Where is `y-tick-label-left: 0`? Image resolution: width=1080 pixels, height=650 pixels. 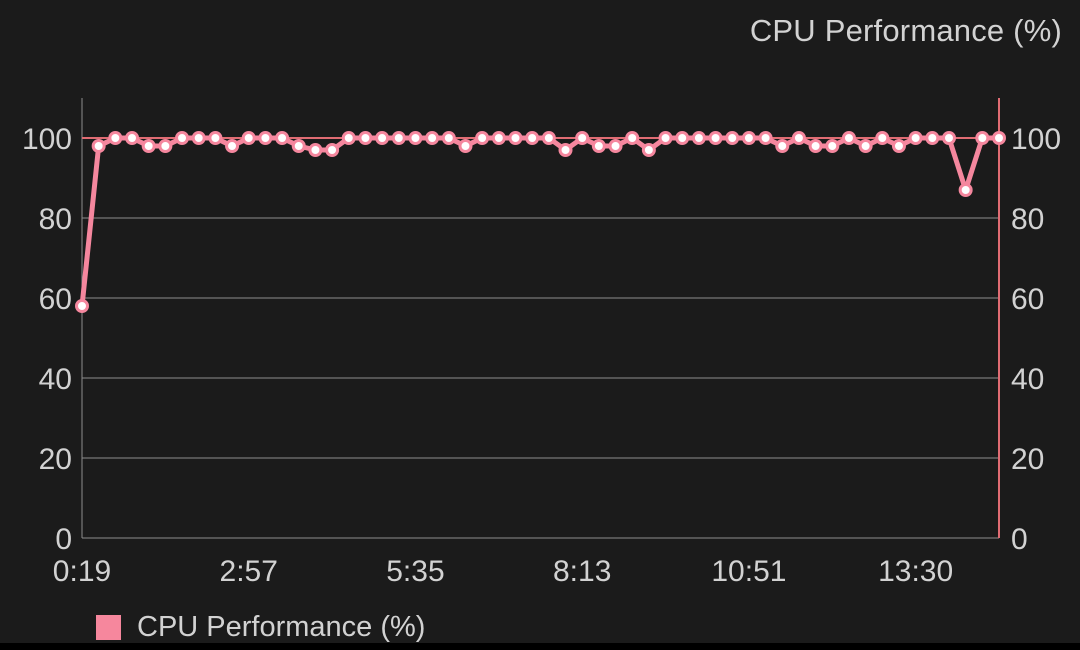
y-tick-label-left: 0 is located at coordinates (63, 539).